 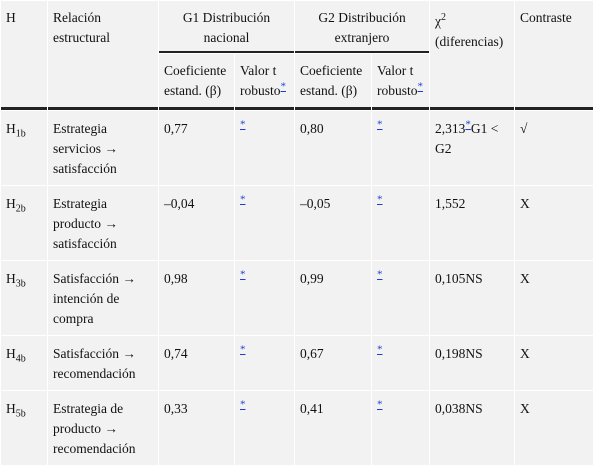 I want to click on chi-note: G1 < G2, so click(x=467, y=138).